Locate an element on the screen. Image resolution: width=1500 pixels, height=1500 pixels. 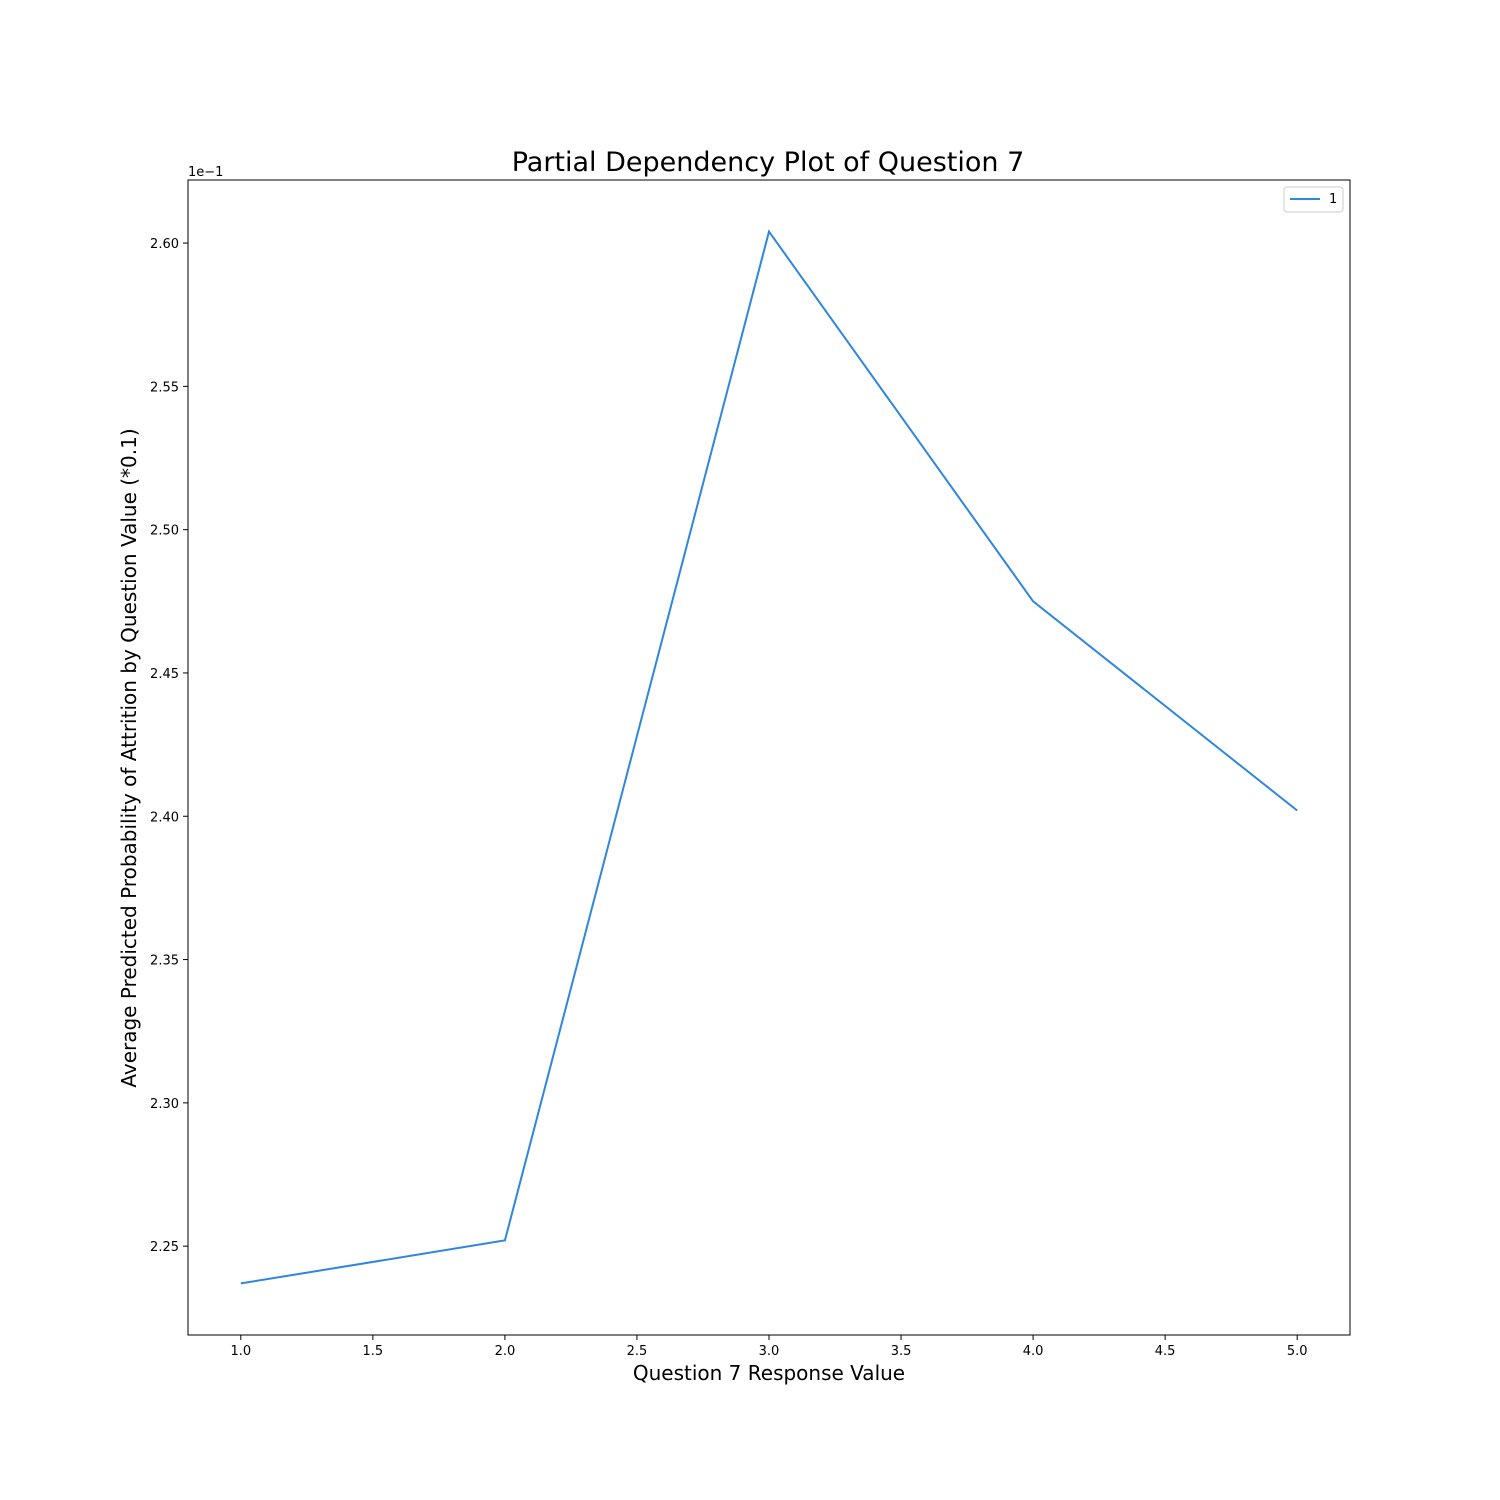
y-tick-label: 2.45 is located at coordinates (164, 674).